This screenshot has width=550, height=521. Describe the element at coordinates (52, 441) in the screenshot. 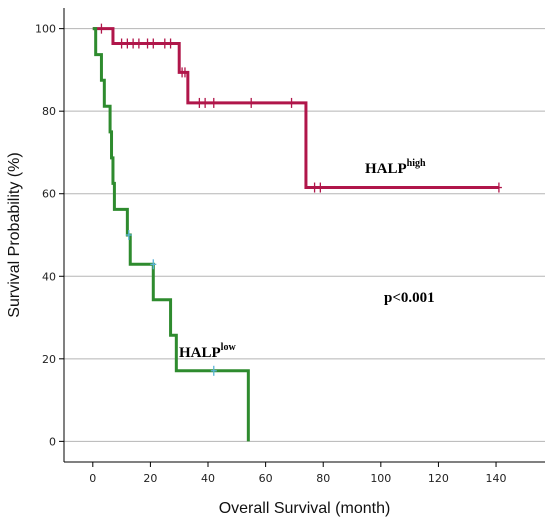

I see `y-tick-label-0: 0` at that location.